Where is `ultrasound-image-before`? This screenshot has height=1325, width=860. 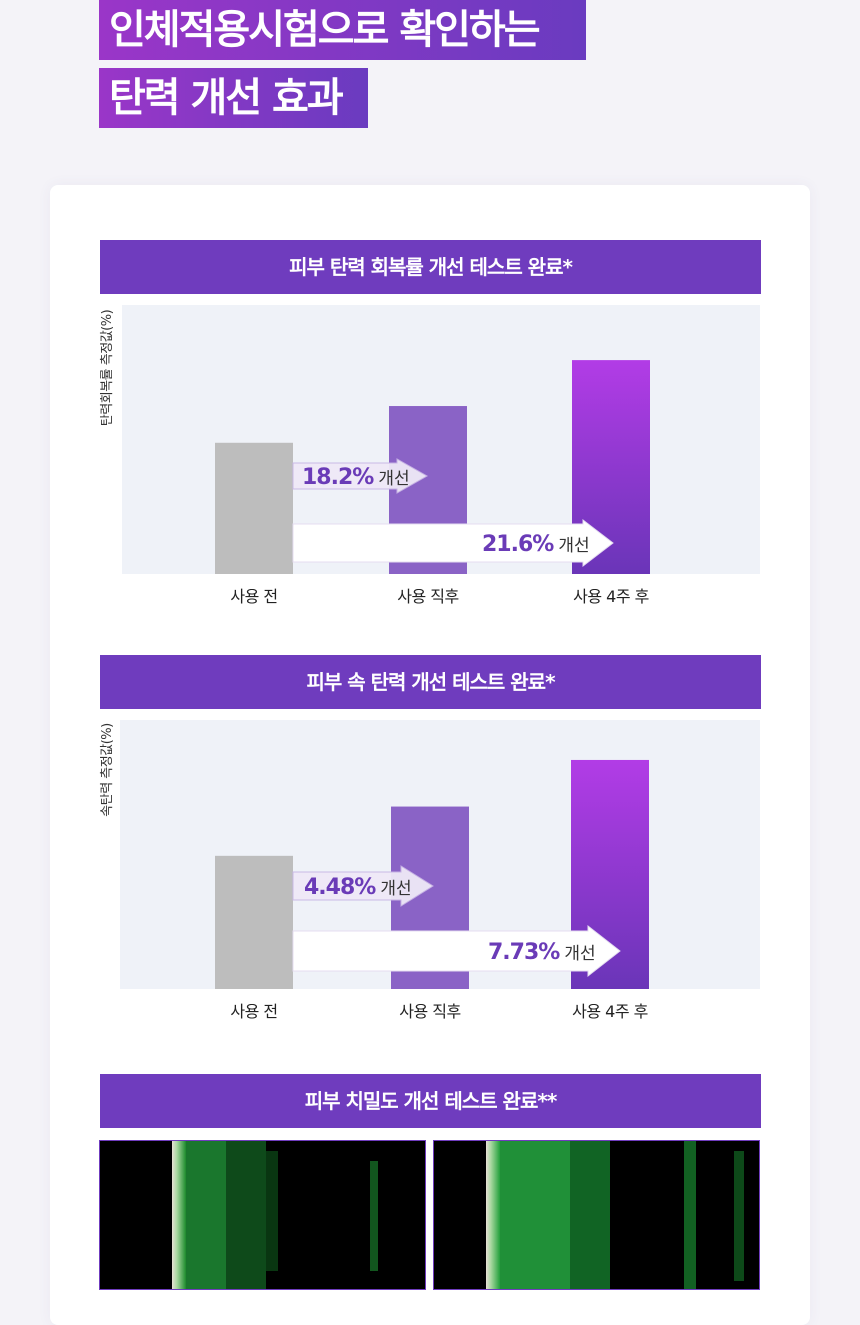
ultrasound-image-before is located at coordinates (262, 1215).